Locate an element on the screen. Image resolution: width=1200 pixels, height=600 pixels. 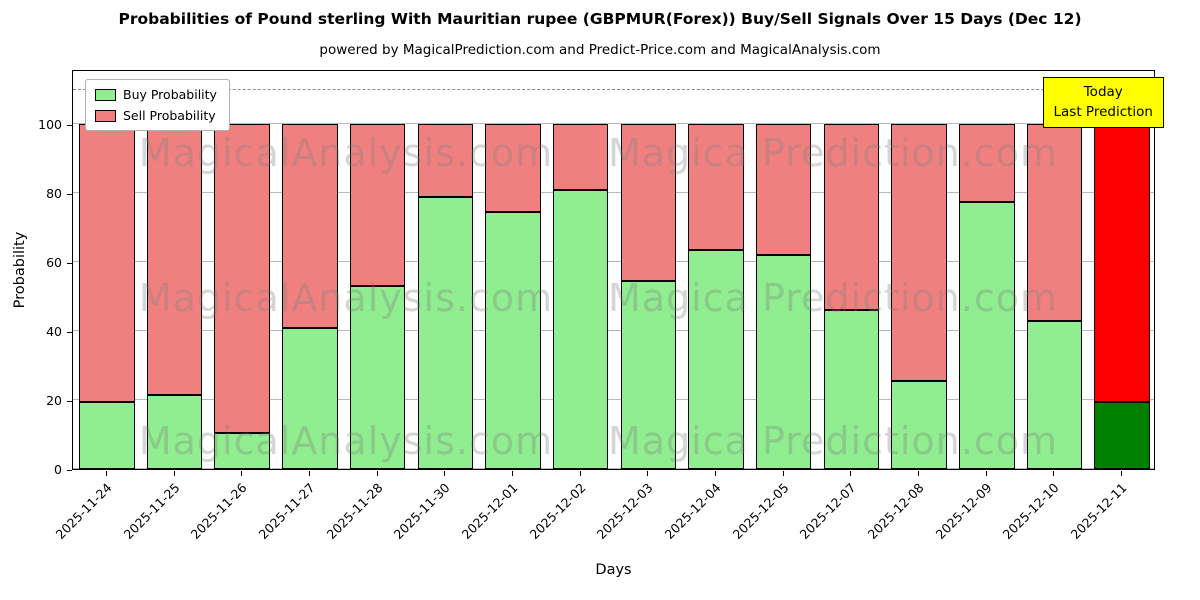
legend-row-sell: Sell Probability is located at coordinates (156, 115).